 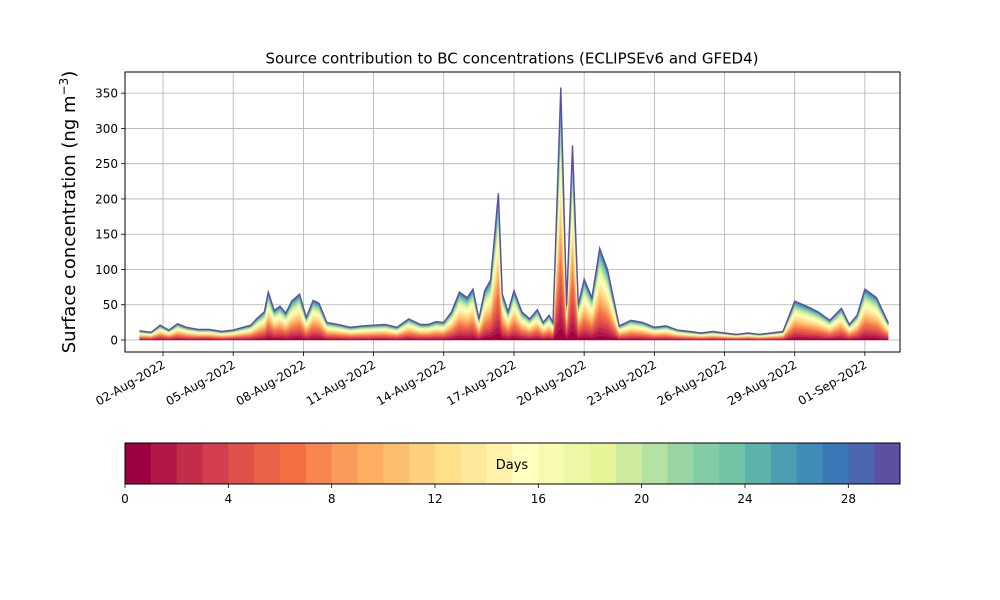 What do you see at coordinates (110, 217) in the screenshot?
I see `y-axis-ticks: 0 50 100 150 200 250 300 350` at bounding box center [110, 217].